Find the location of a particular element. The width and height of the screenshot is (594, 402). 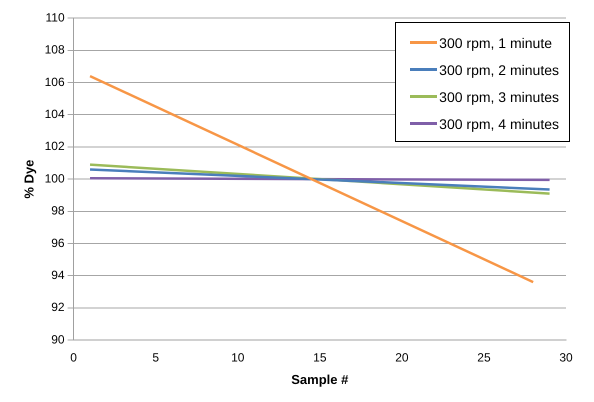

y-tick-label: 96 is located at coordinates (58, 243).